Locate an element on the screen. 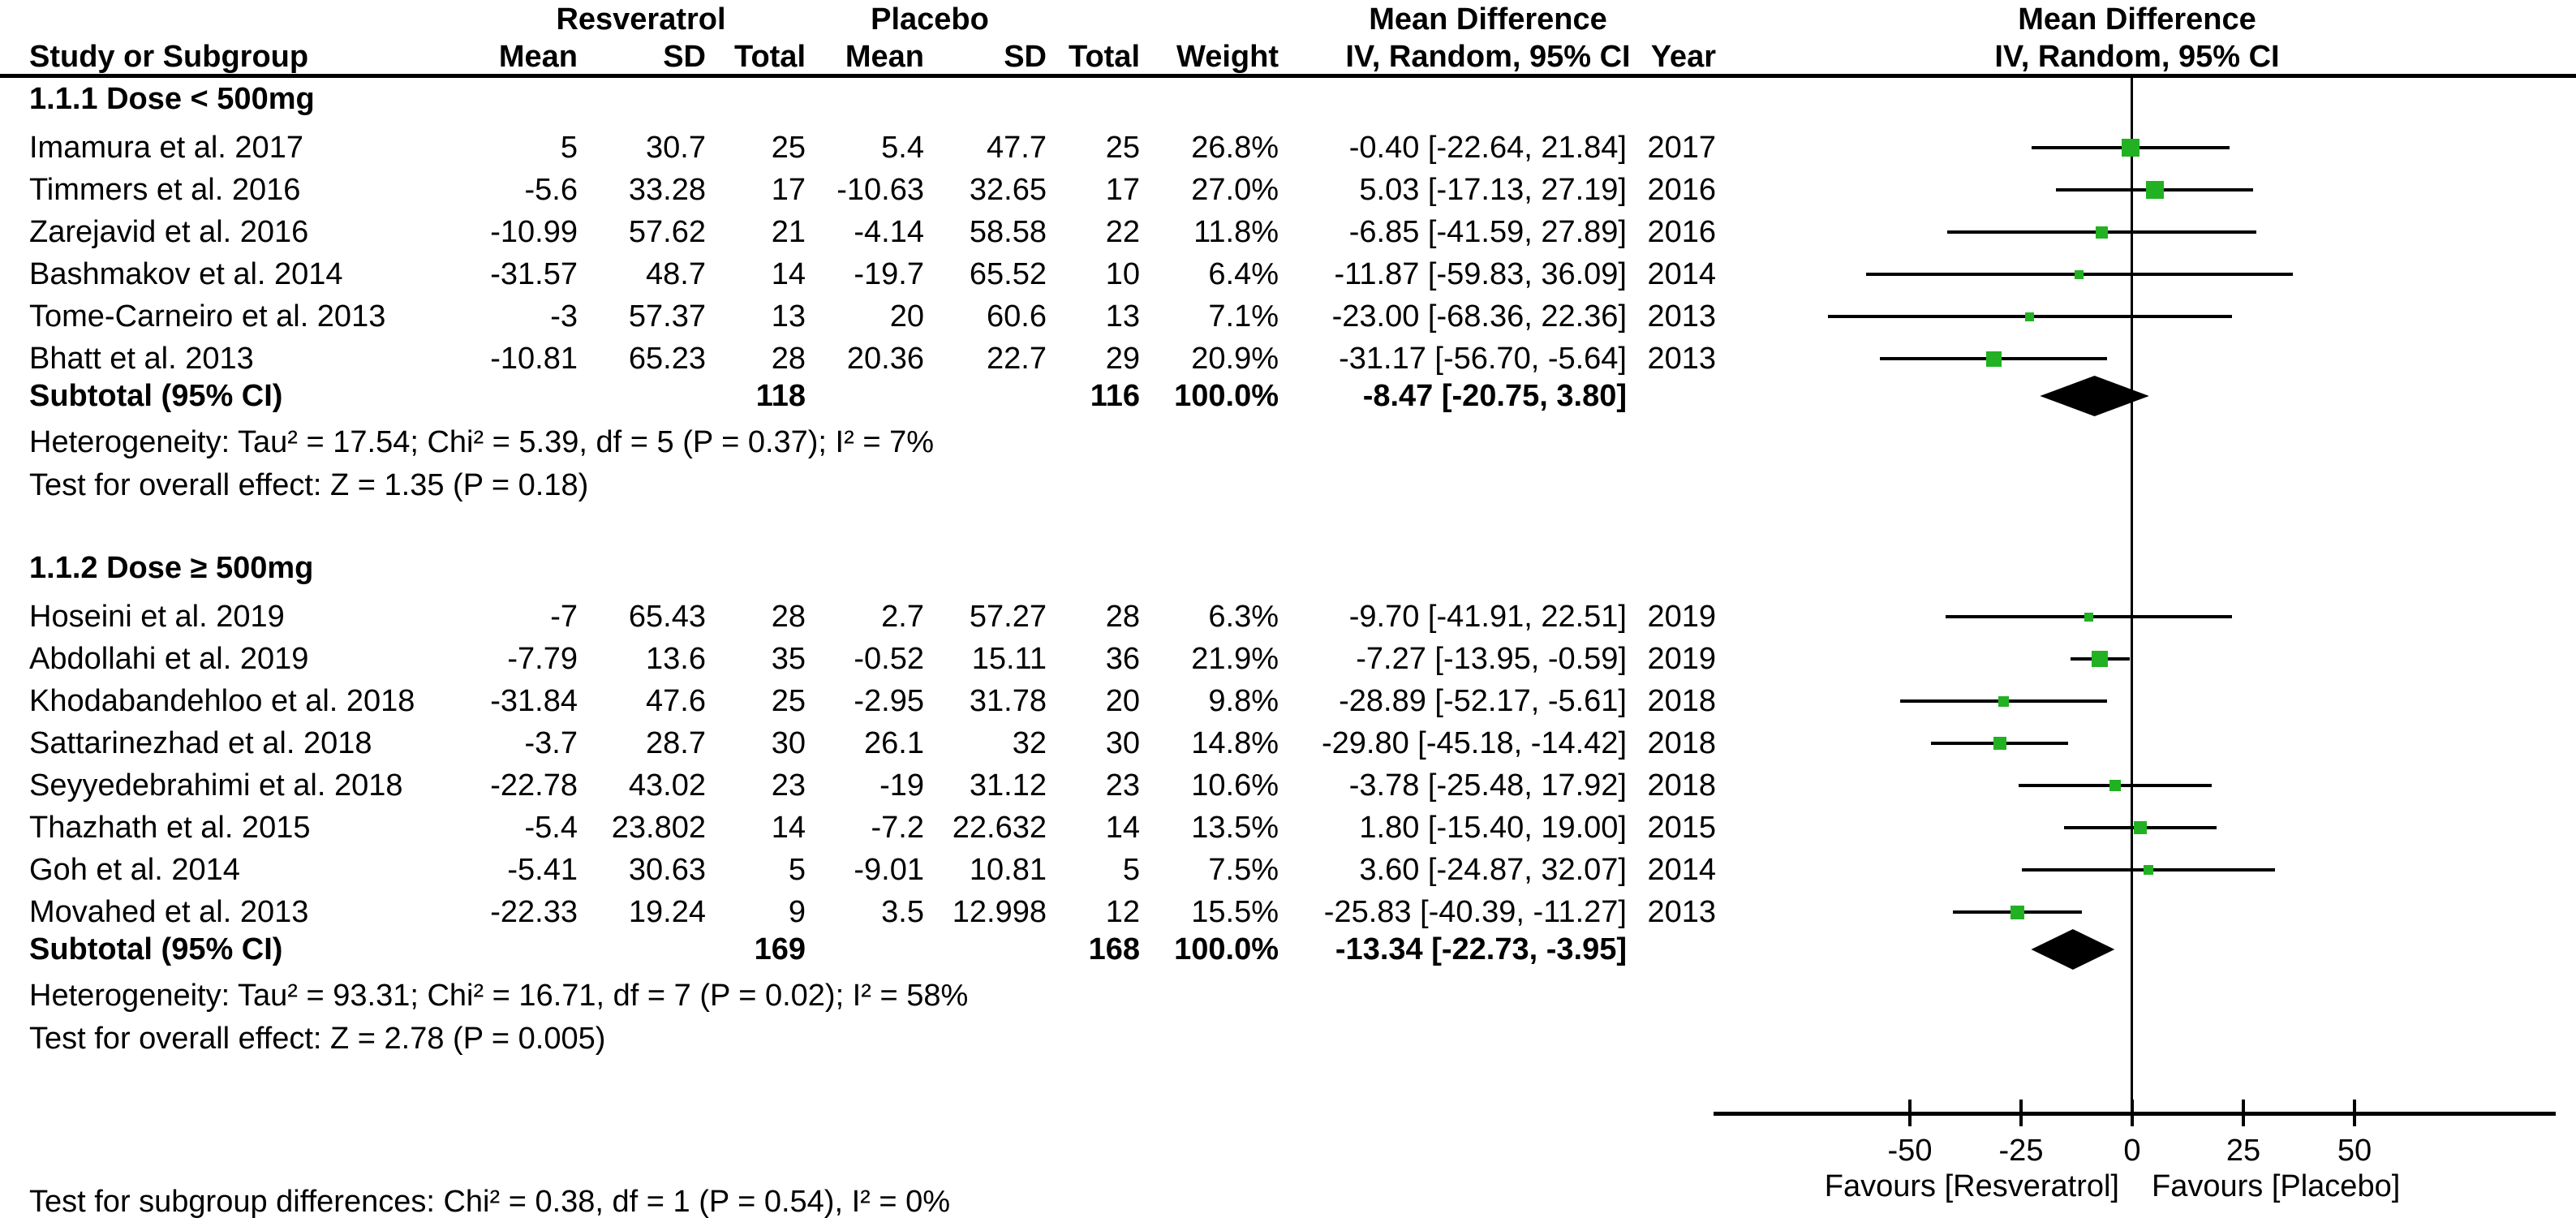 The width and height of the screenshot is (2576, 1218). favours-right-label: Favours [Placebo] is located at coordinates (2276, 1186).